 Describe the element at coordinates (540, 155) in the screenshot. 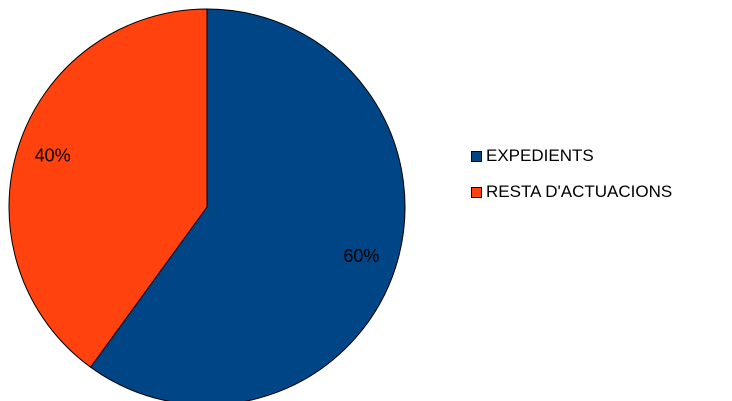

I see `legend-label-expedients: EXPEDIENTS` at that location.